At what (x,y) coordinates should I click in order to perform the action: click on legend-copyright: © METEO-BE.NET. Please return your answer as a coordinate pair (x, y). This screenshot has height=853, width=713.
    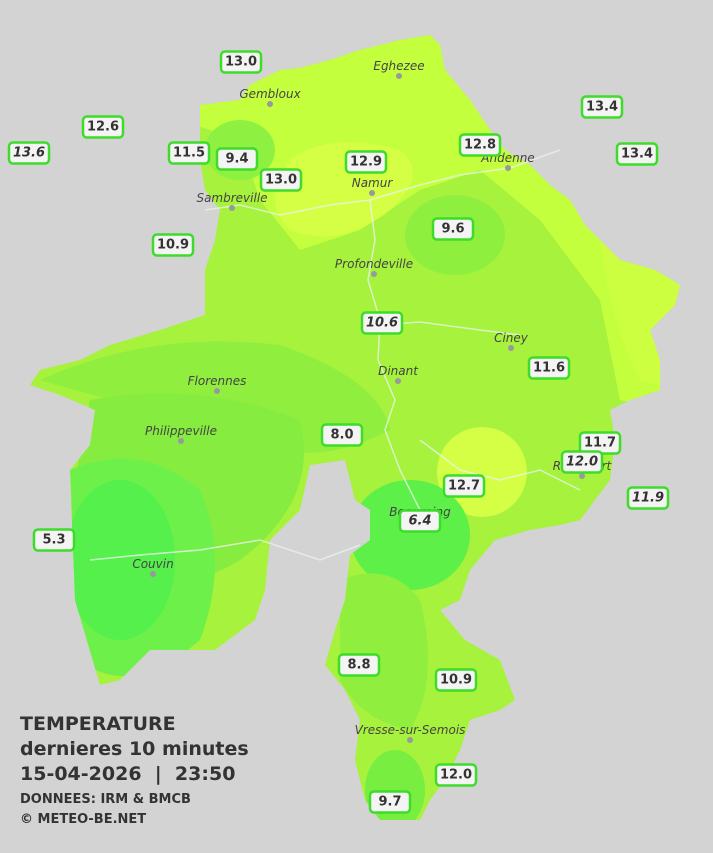
    Looking at the image, I should click on (83, 819).